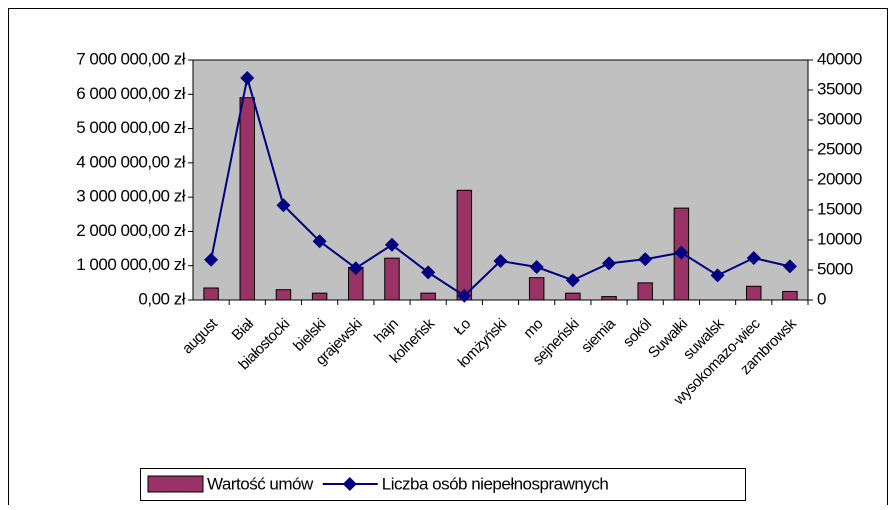 The image size is (896, 510). What do you see at coordinates (130, 93) in the screenshot?
I see `y-tick-label: 6 000 000,00 zł` at bounding box center [130, 93].